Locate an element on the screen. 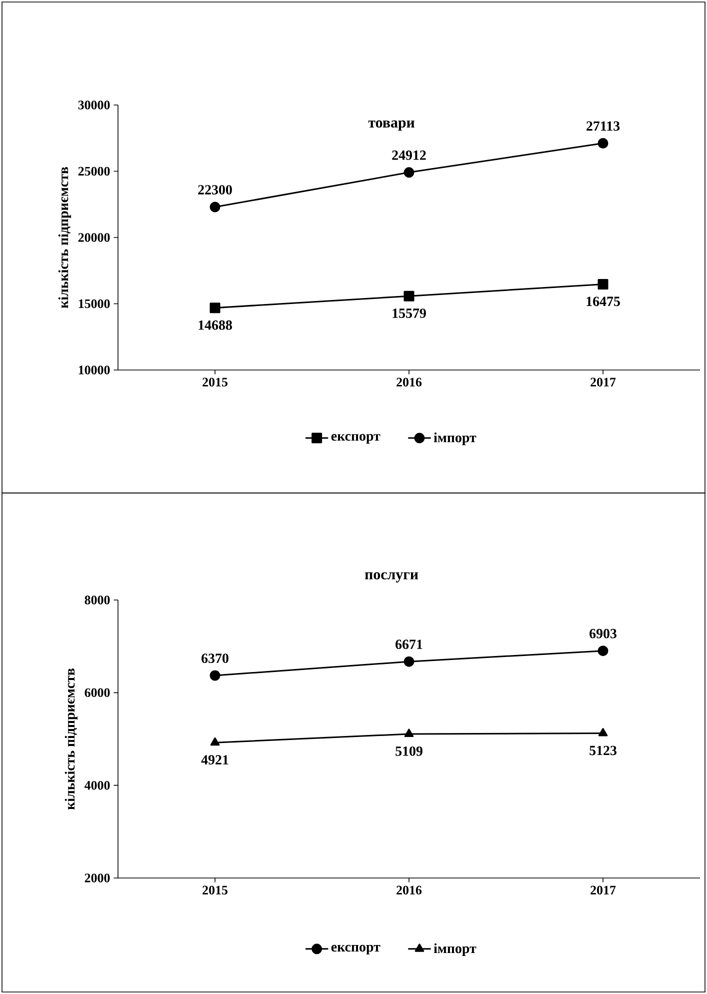 The width and height of the screenshot is (707, 994). data-label: 5109 is located at coordinates (409, 751).